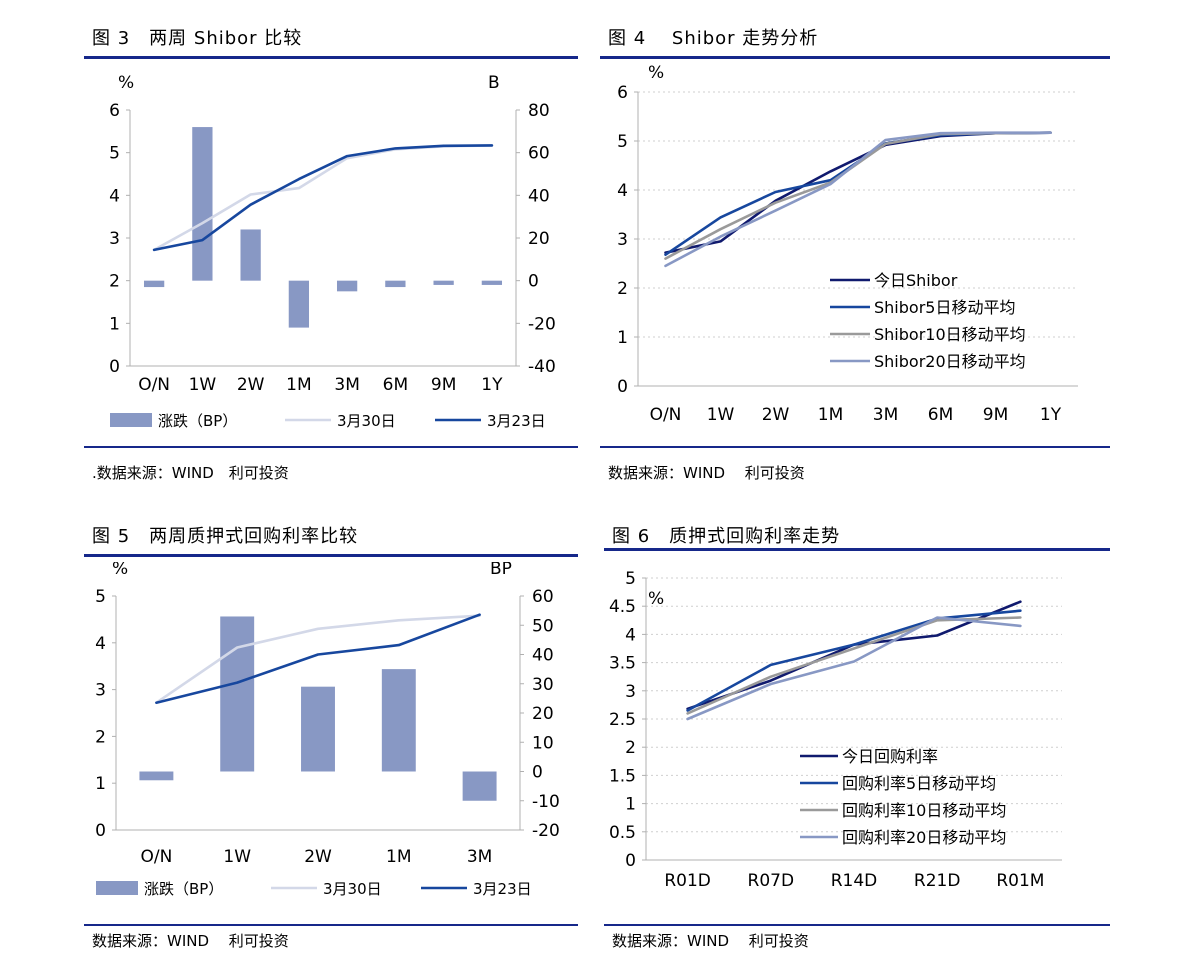 The width and height of the screenshot is (1191, 971). Describe the element at coordinates (622, 776) in the screenshot. I see `y-left-tick-label-3: 1.5` at that location.